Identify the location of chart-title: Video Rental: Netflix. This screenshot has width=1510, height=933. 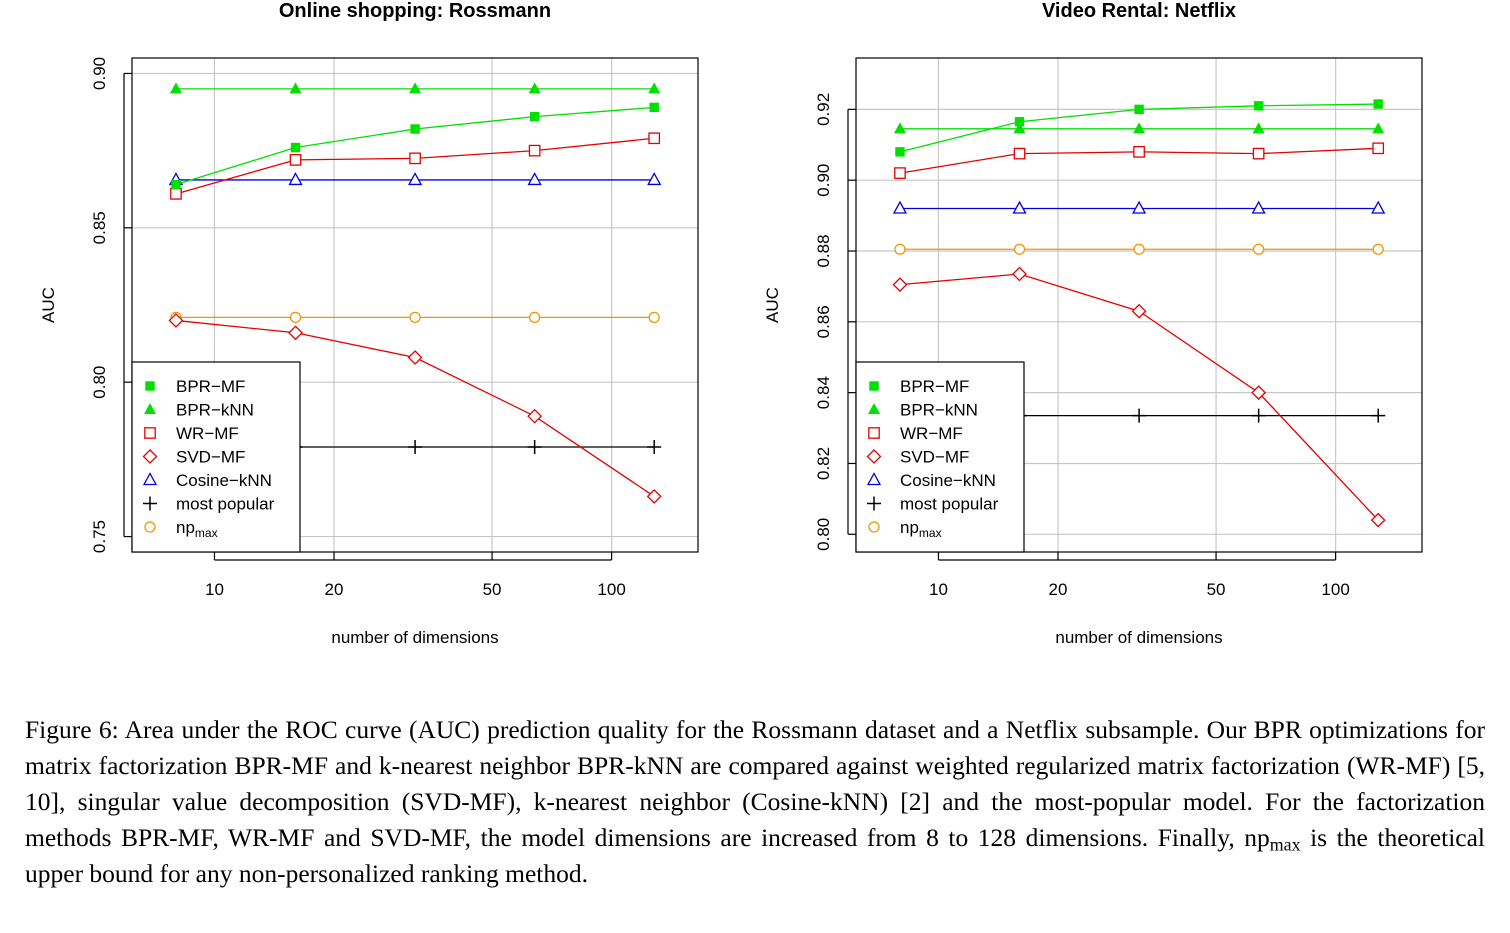
(1139, 11).